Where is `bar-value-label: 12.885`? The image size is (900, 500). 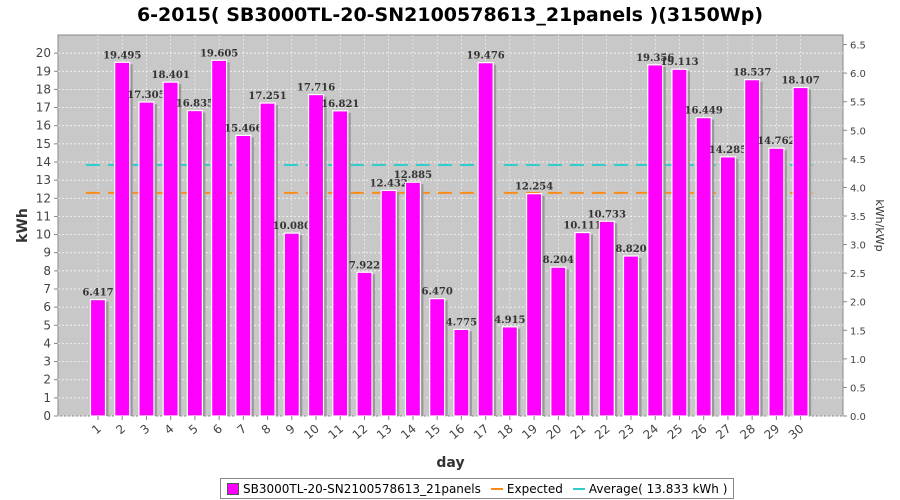
bar-value-label: 12.885 is located at coordinates (413, 175).